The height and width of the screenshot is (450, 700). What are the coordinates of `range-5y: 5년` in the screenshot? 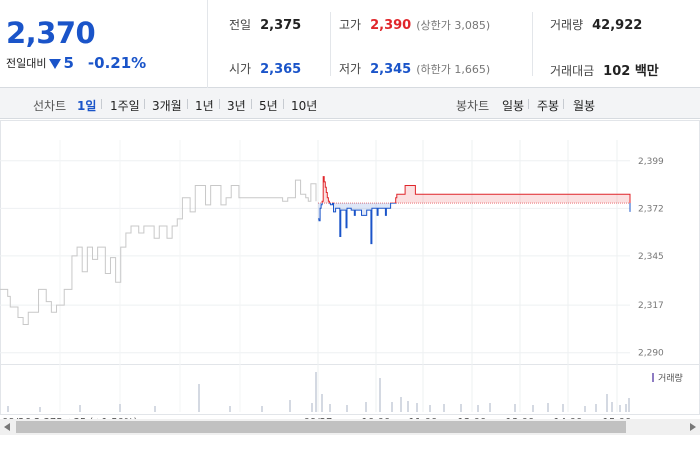 It's located at (268, 106).